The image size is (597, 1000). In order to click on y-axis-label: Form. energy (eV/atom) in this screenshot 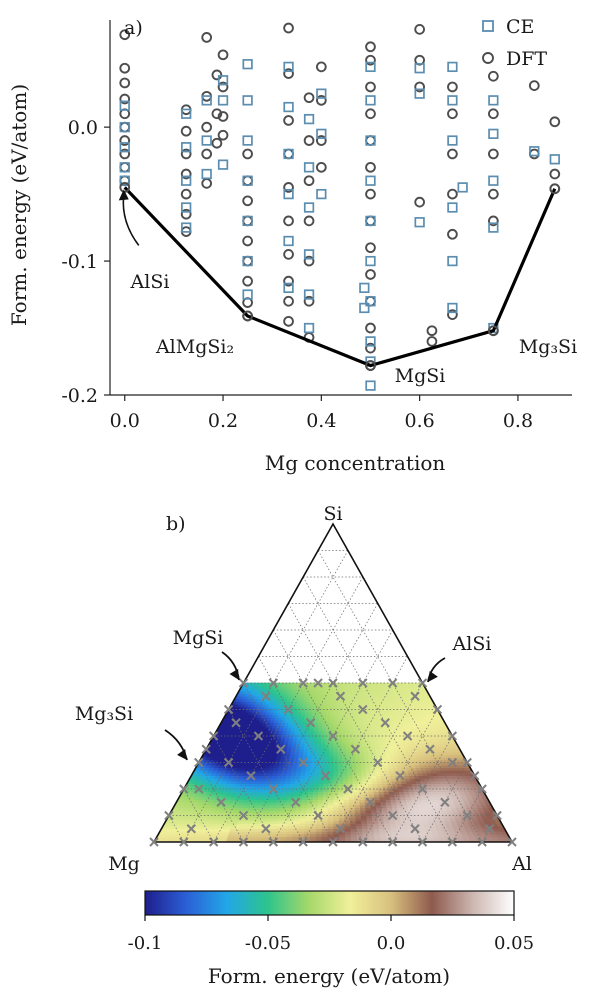, I will do `click(19, 205)`.